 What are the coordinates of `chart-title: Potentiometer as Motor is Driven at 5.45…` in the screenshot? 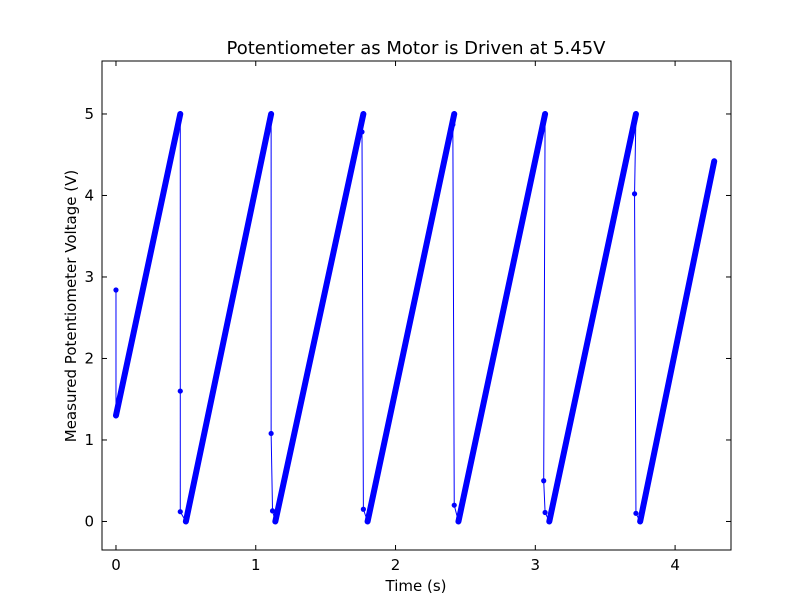 It's located at (417, 48).